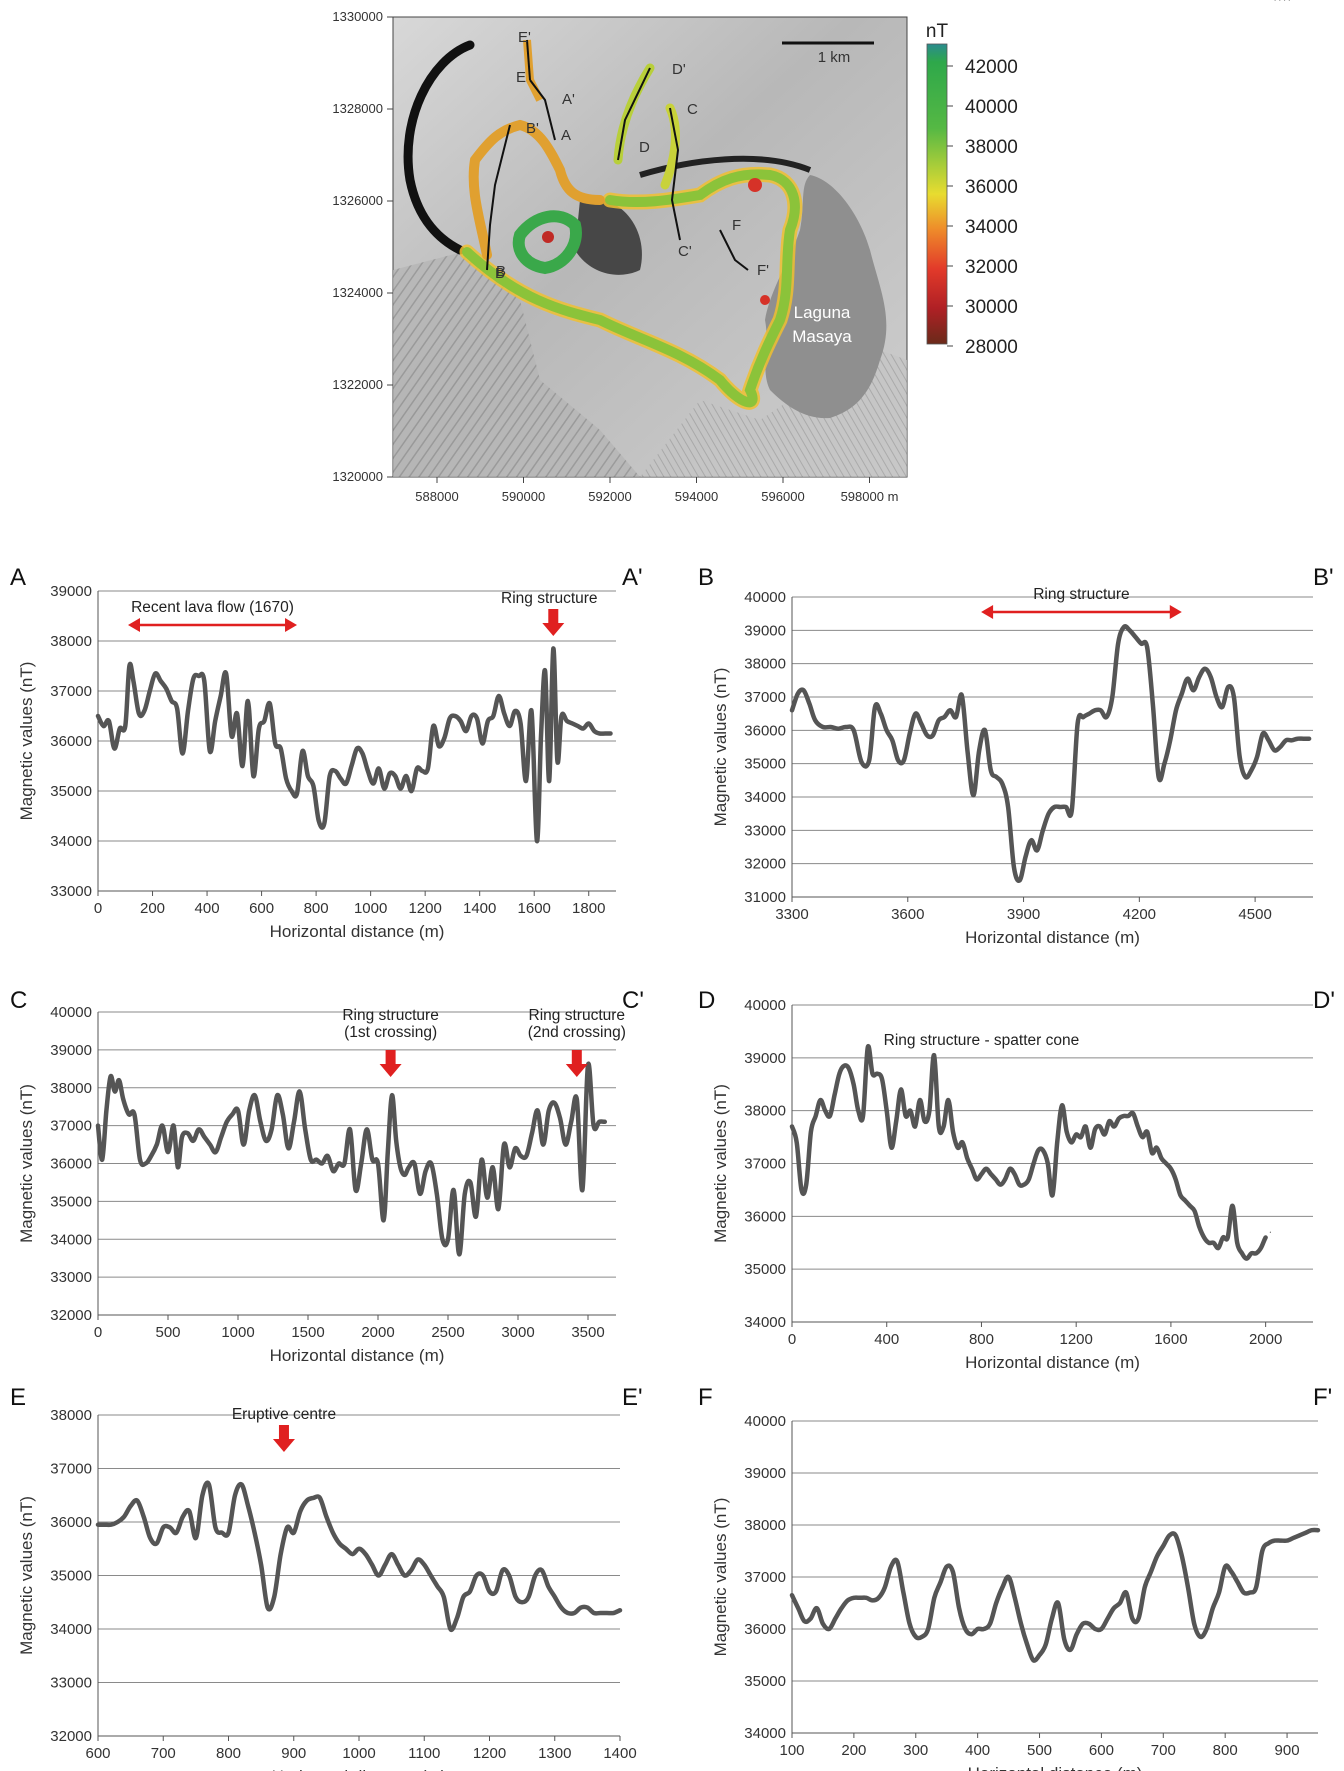  I want to click on x-tick-label: 500, so click(1039, 1750).